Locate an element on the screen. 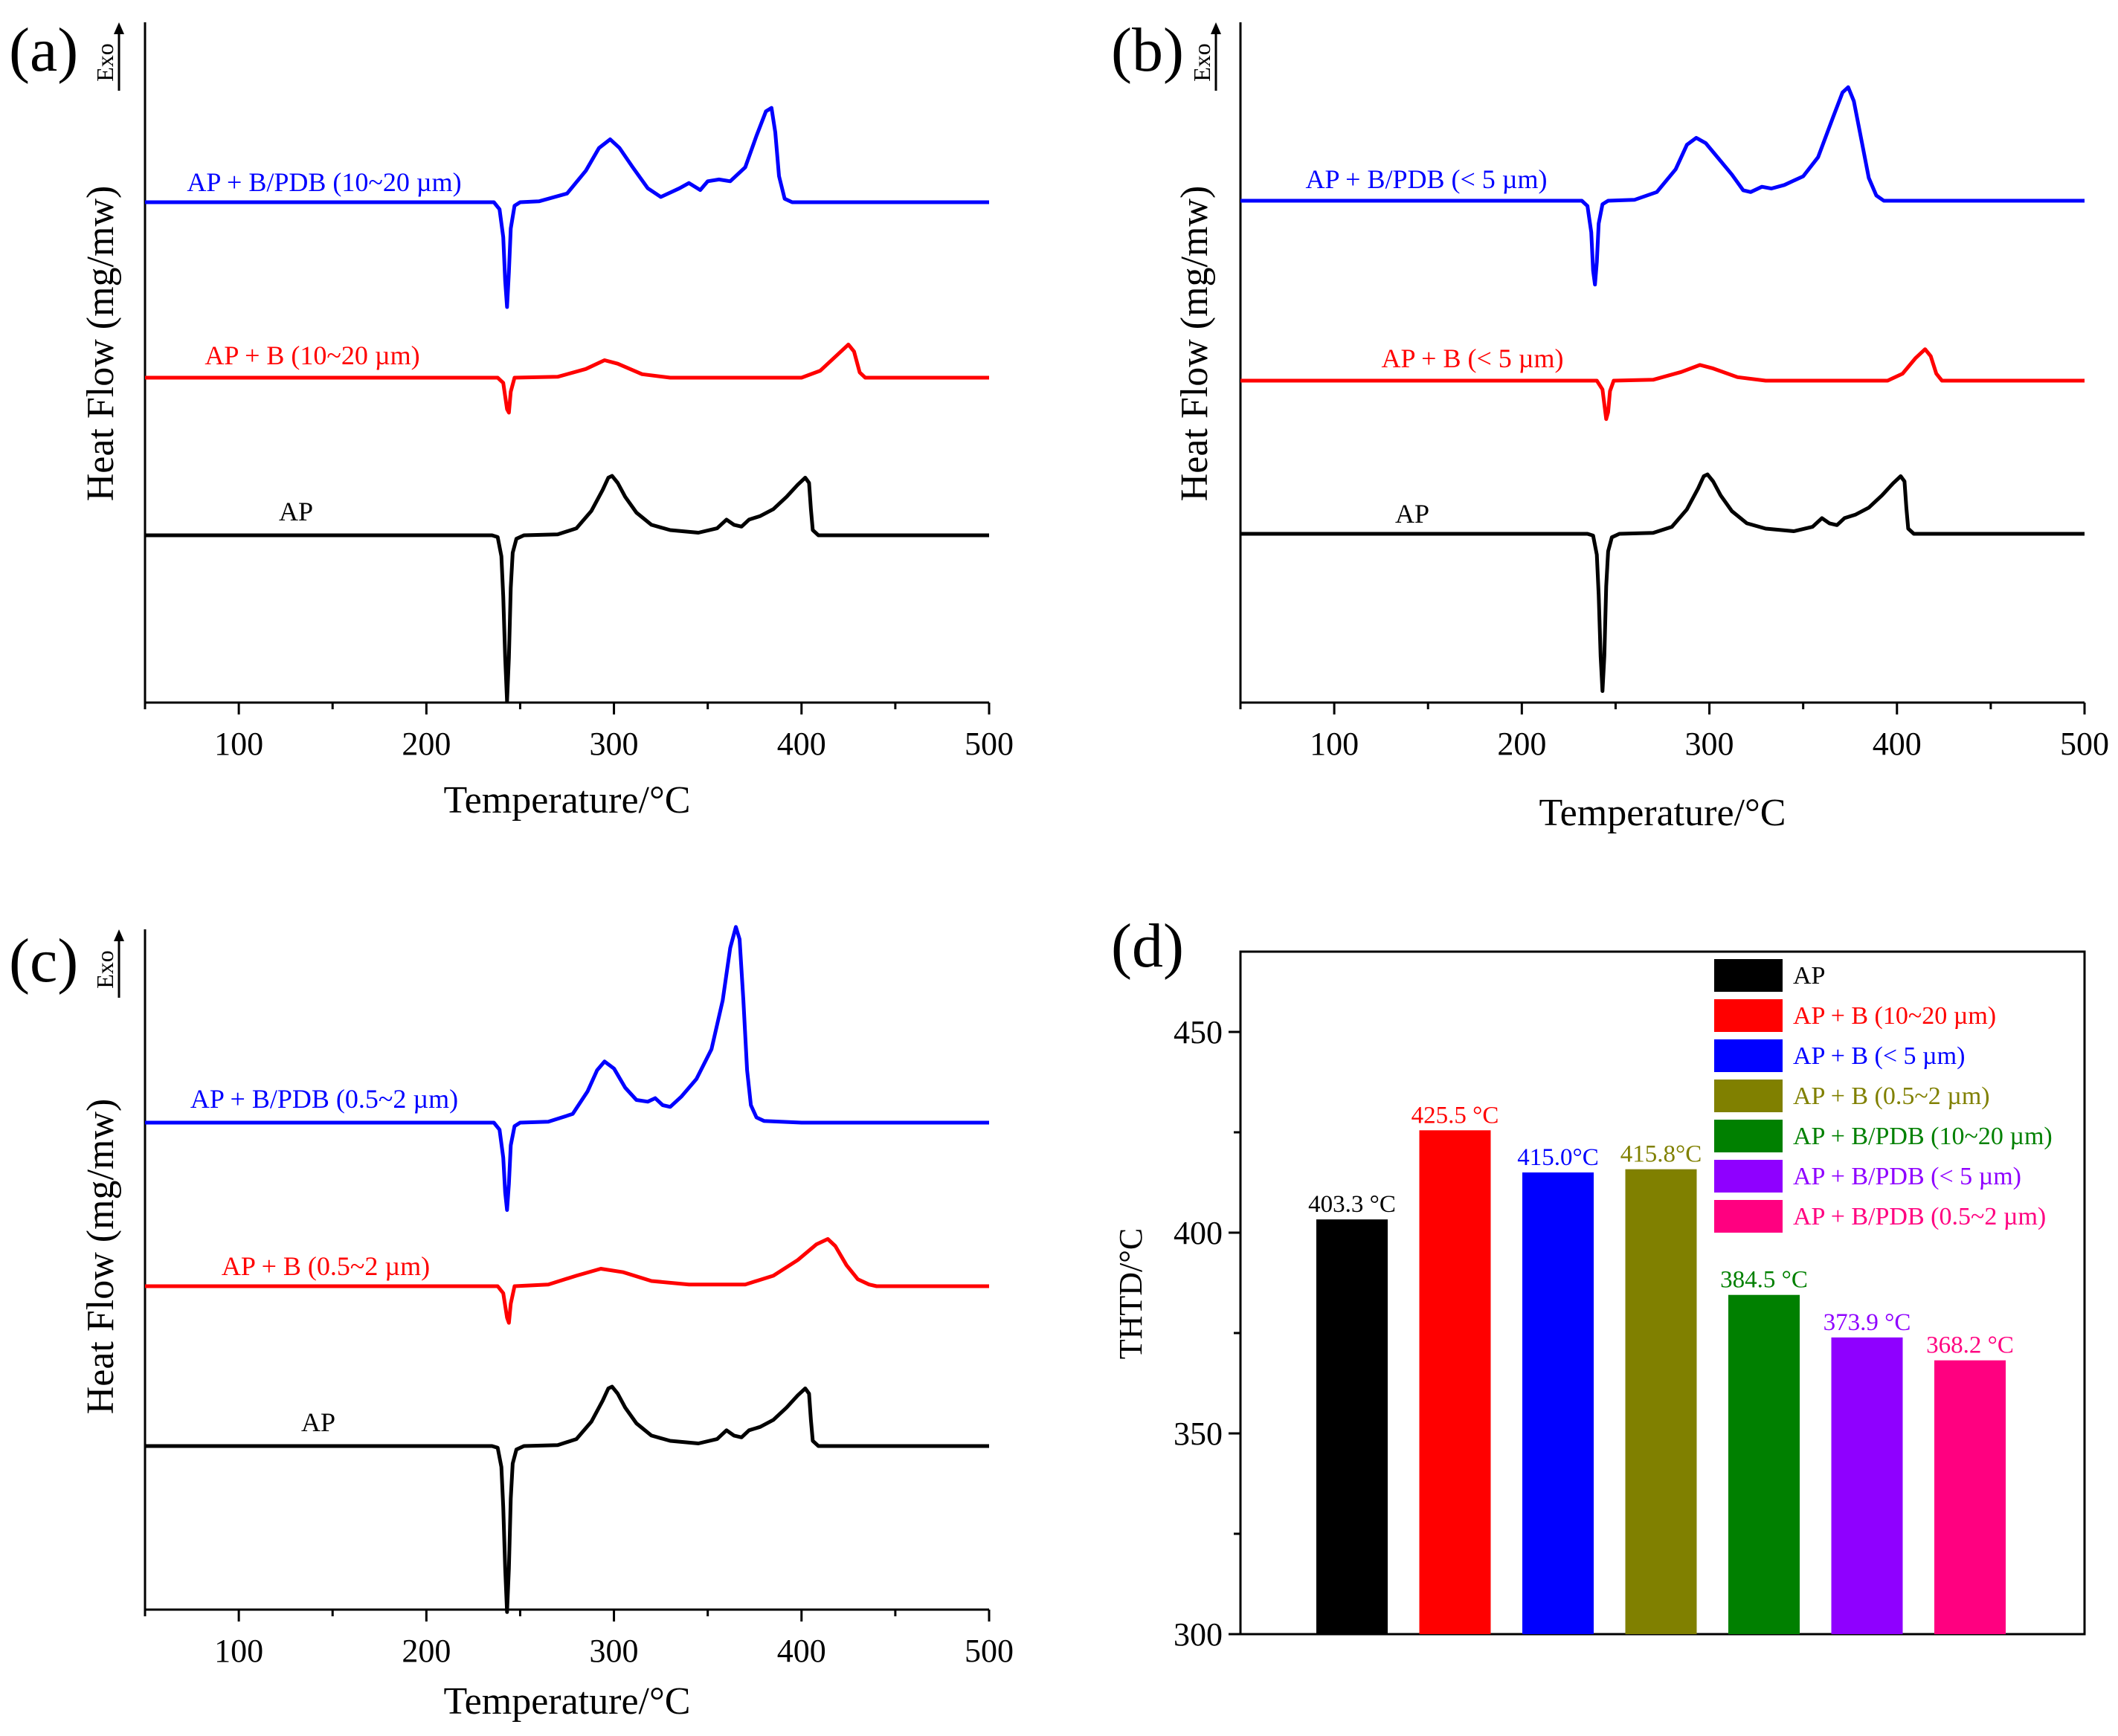 The height and width of the screenshot is (1736, 2118). panel-label: (d) is located at coordinates (1147, 946).